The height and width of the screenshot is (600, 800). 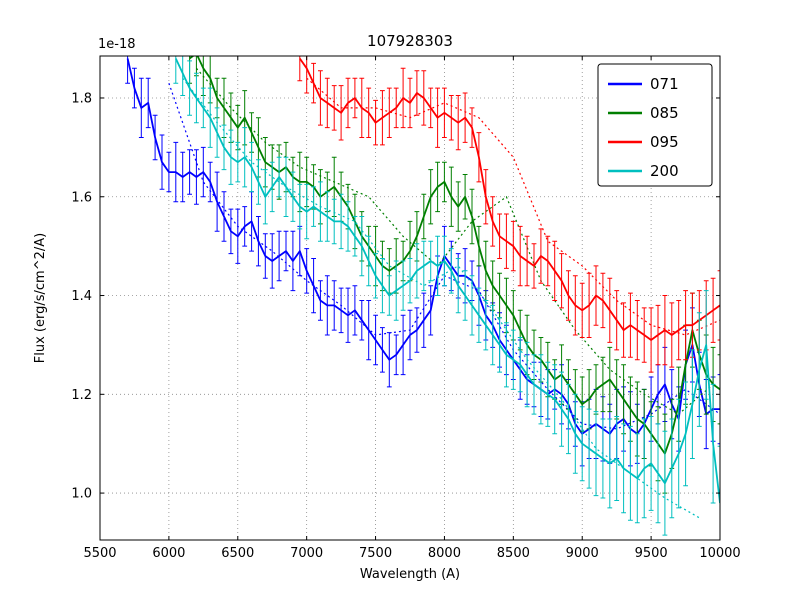 What do you see at coordinates (655, 125) in the screenshot?
I see `legend-box` at bounding box center [655, 125].